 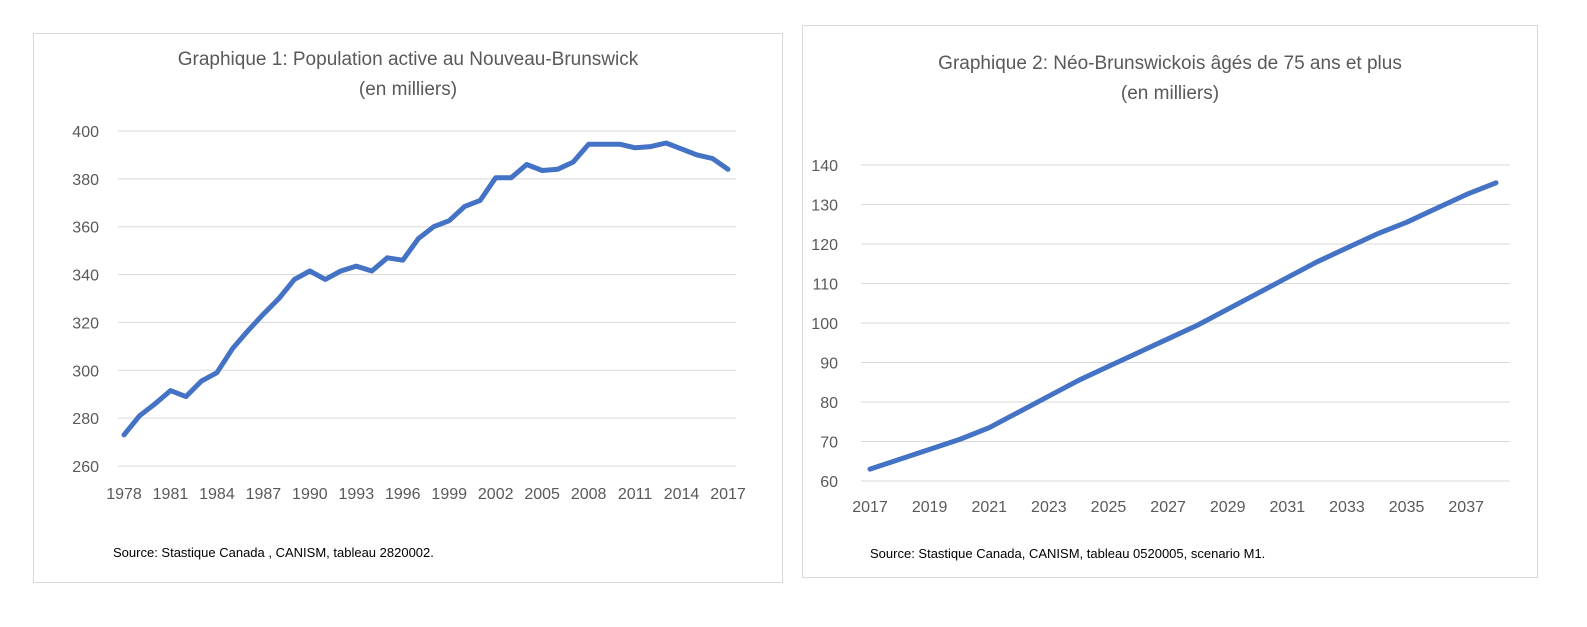 I want to click on chart-1-x-tick-label: 1987, so click(x=264, y=494).